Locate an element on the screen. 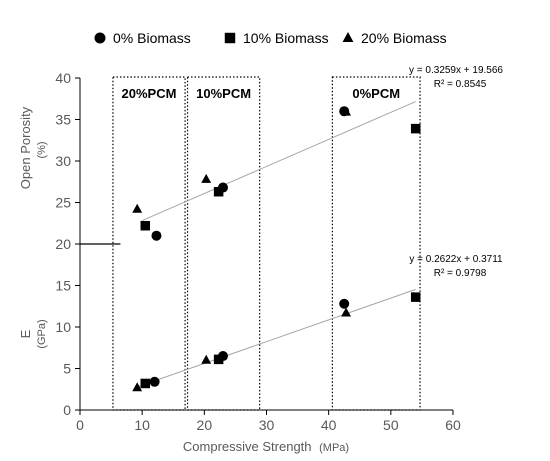 Image resolution: width=550 pixels, height=461 pixels. x-tick-label: 0 is located at coordinates (80, 425).